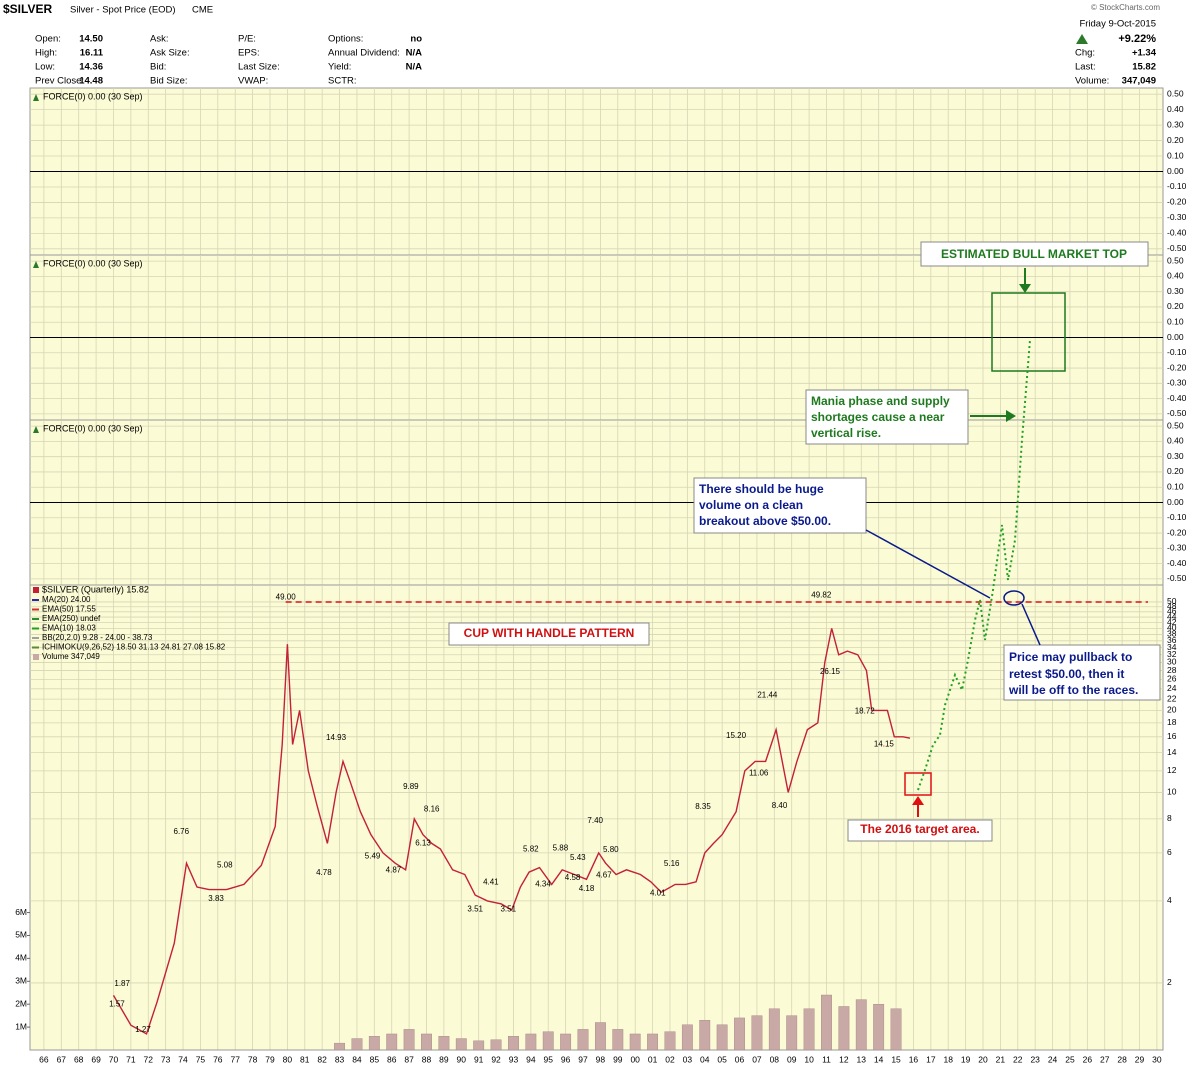  I want to click on y-tick-label: 0.40, so click(1175, 109).